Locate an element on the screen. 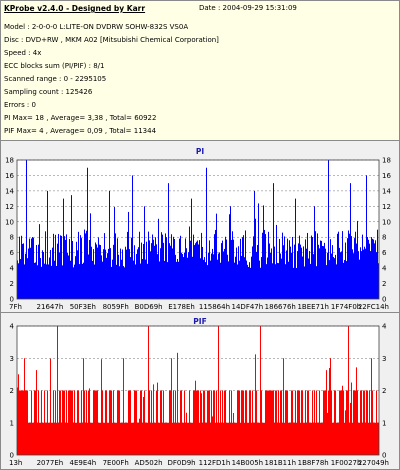 This screenshot has width=400, height=470. pif-xtick: 1F0027h is located at coordinates (346, 463).